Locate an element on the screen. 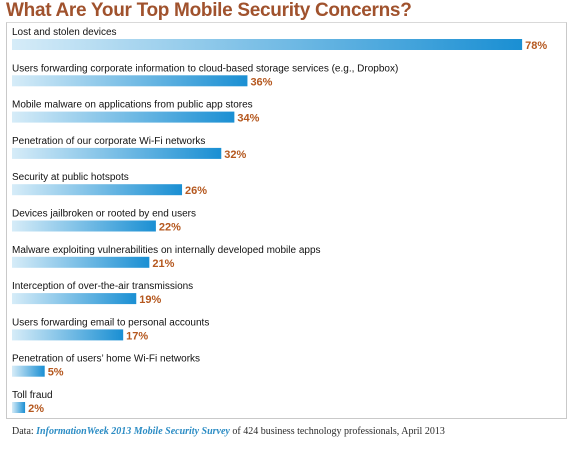 The width and height of the screenshot is (573, 457). value-label: 22% is located at coordinates (170, 228).